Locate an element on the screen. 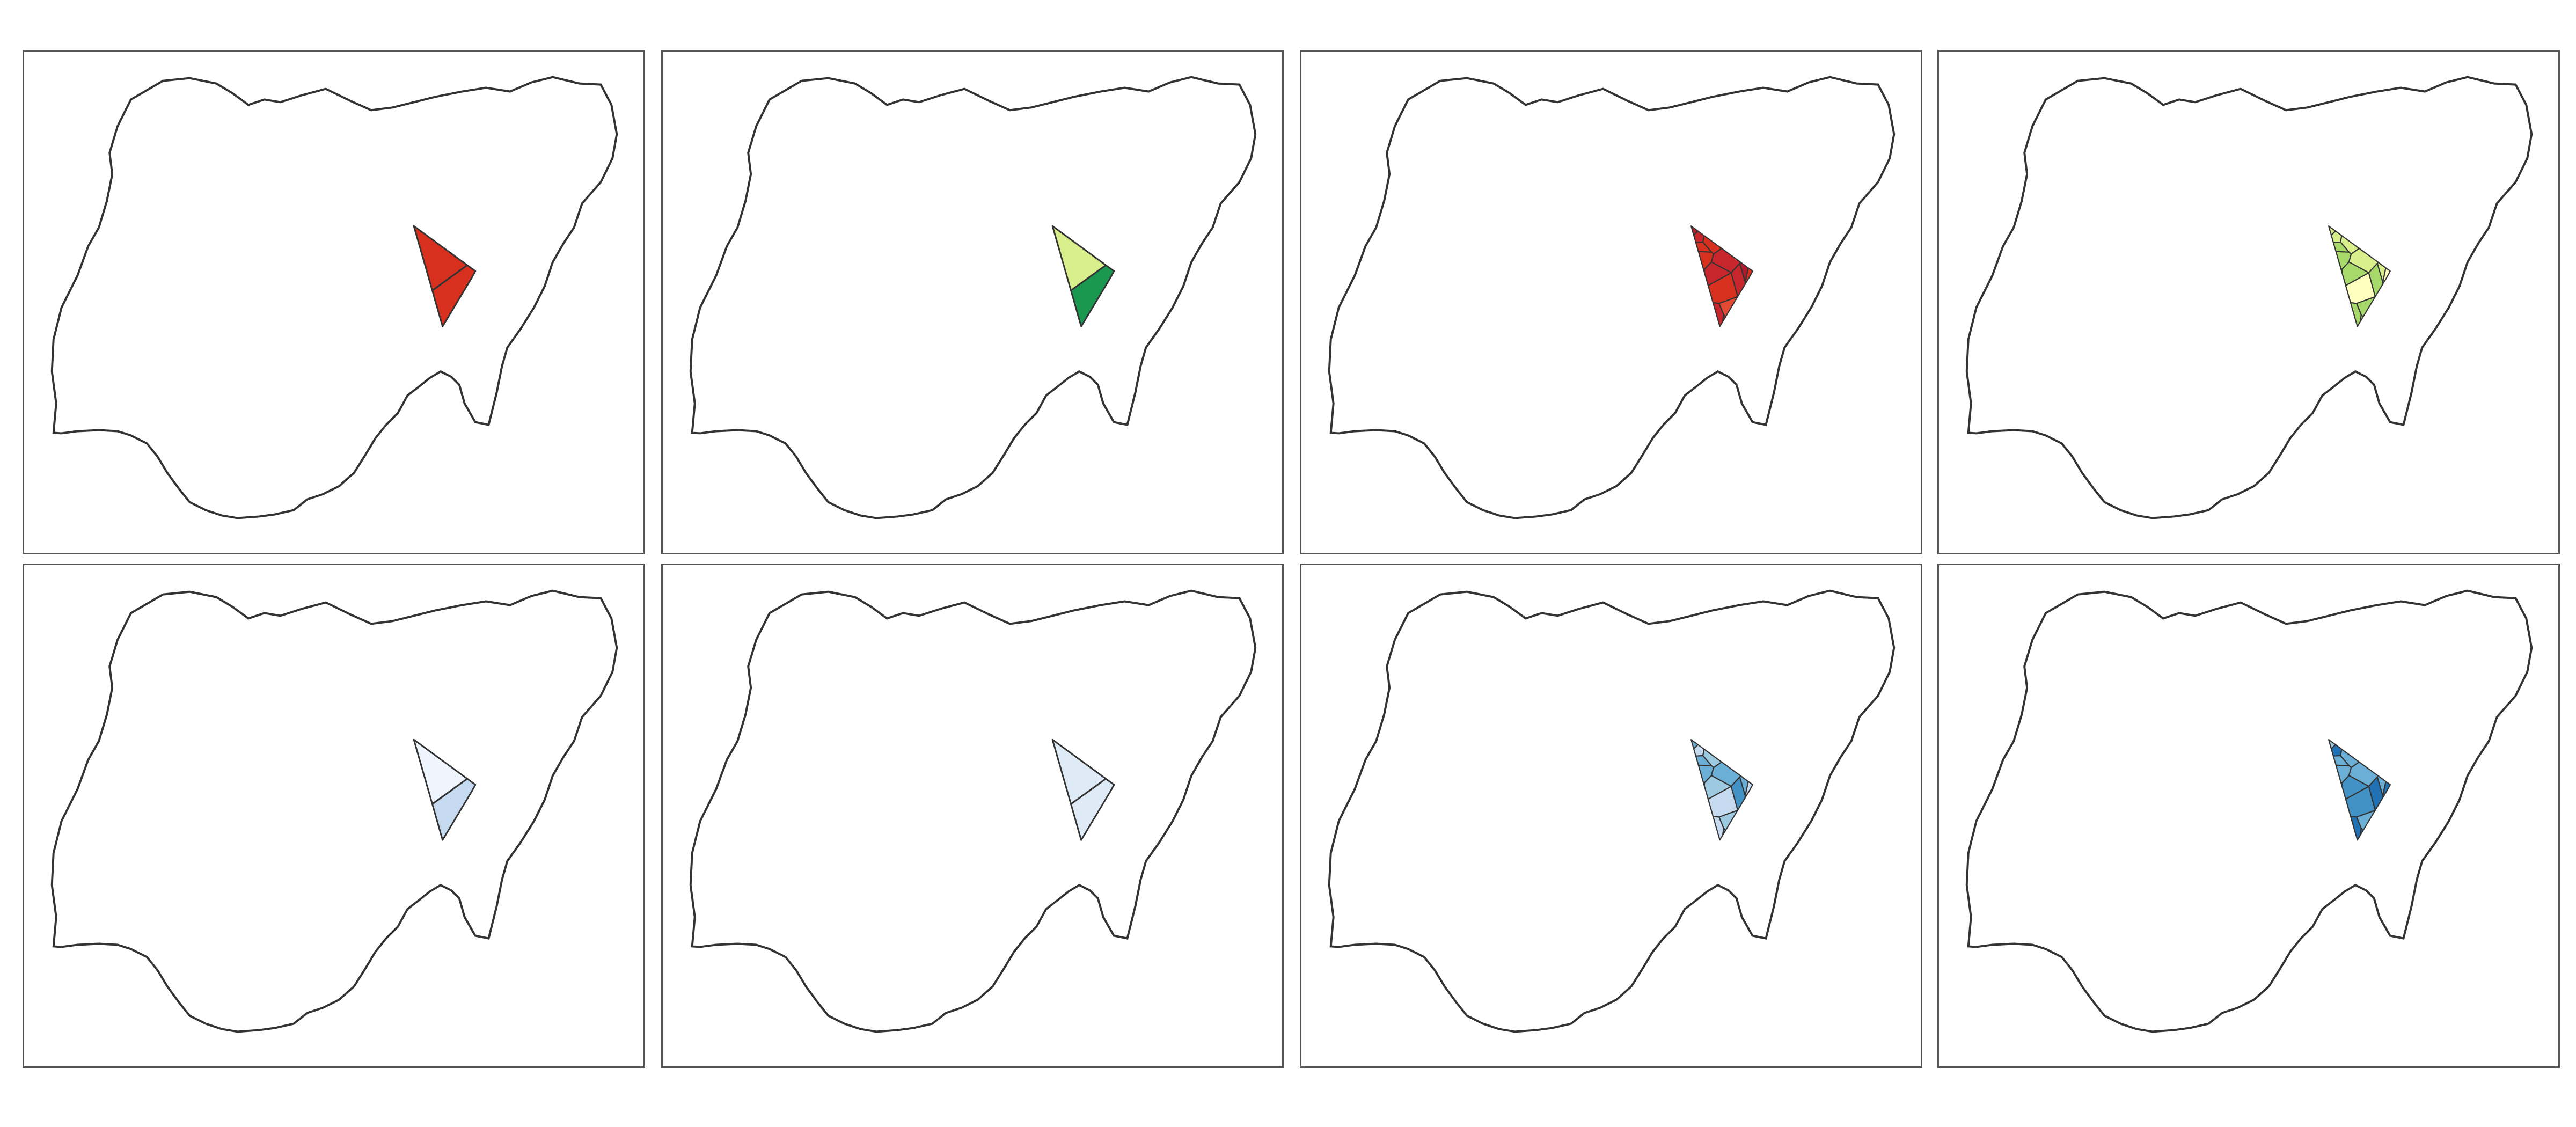 The height and width of the screenshot is (1127, 2576). map-panel-lga-red is located at coordinates (1611, 302).